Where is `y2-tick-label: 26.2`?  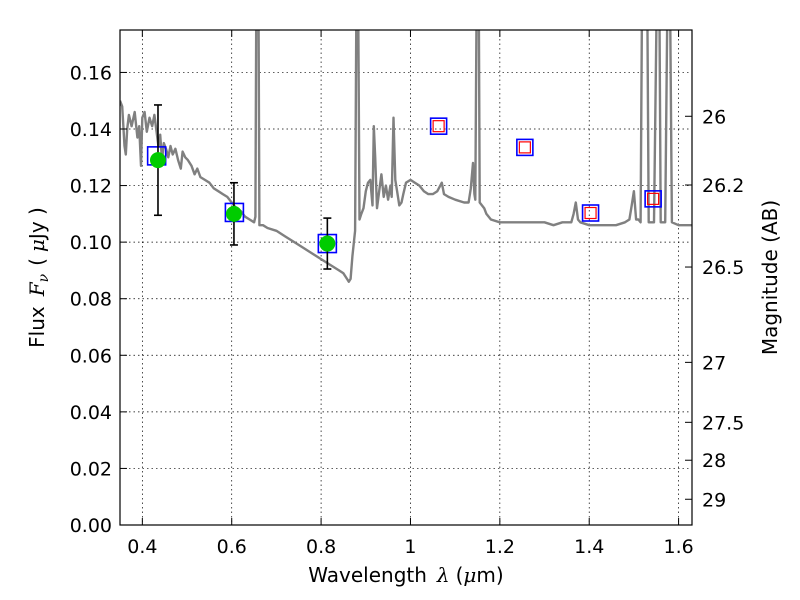
y2-tick-label: 26.2 is located at coordinates (723, 186).